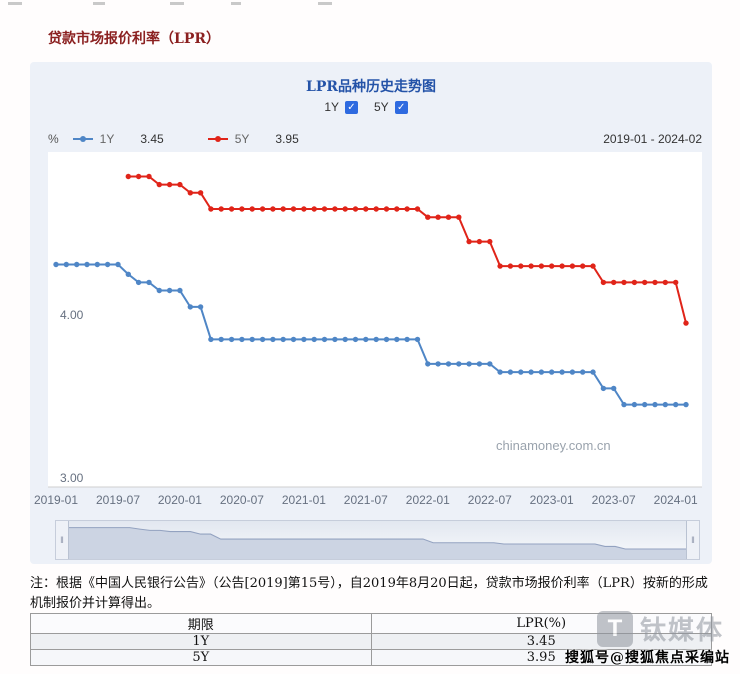 The image size is (740, 674). I want to click on svg-text: 2019-07, so click(118, 500).